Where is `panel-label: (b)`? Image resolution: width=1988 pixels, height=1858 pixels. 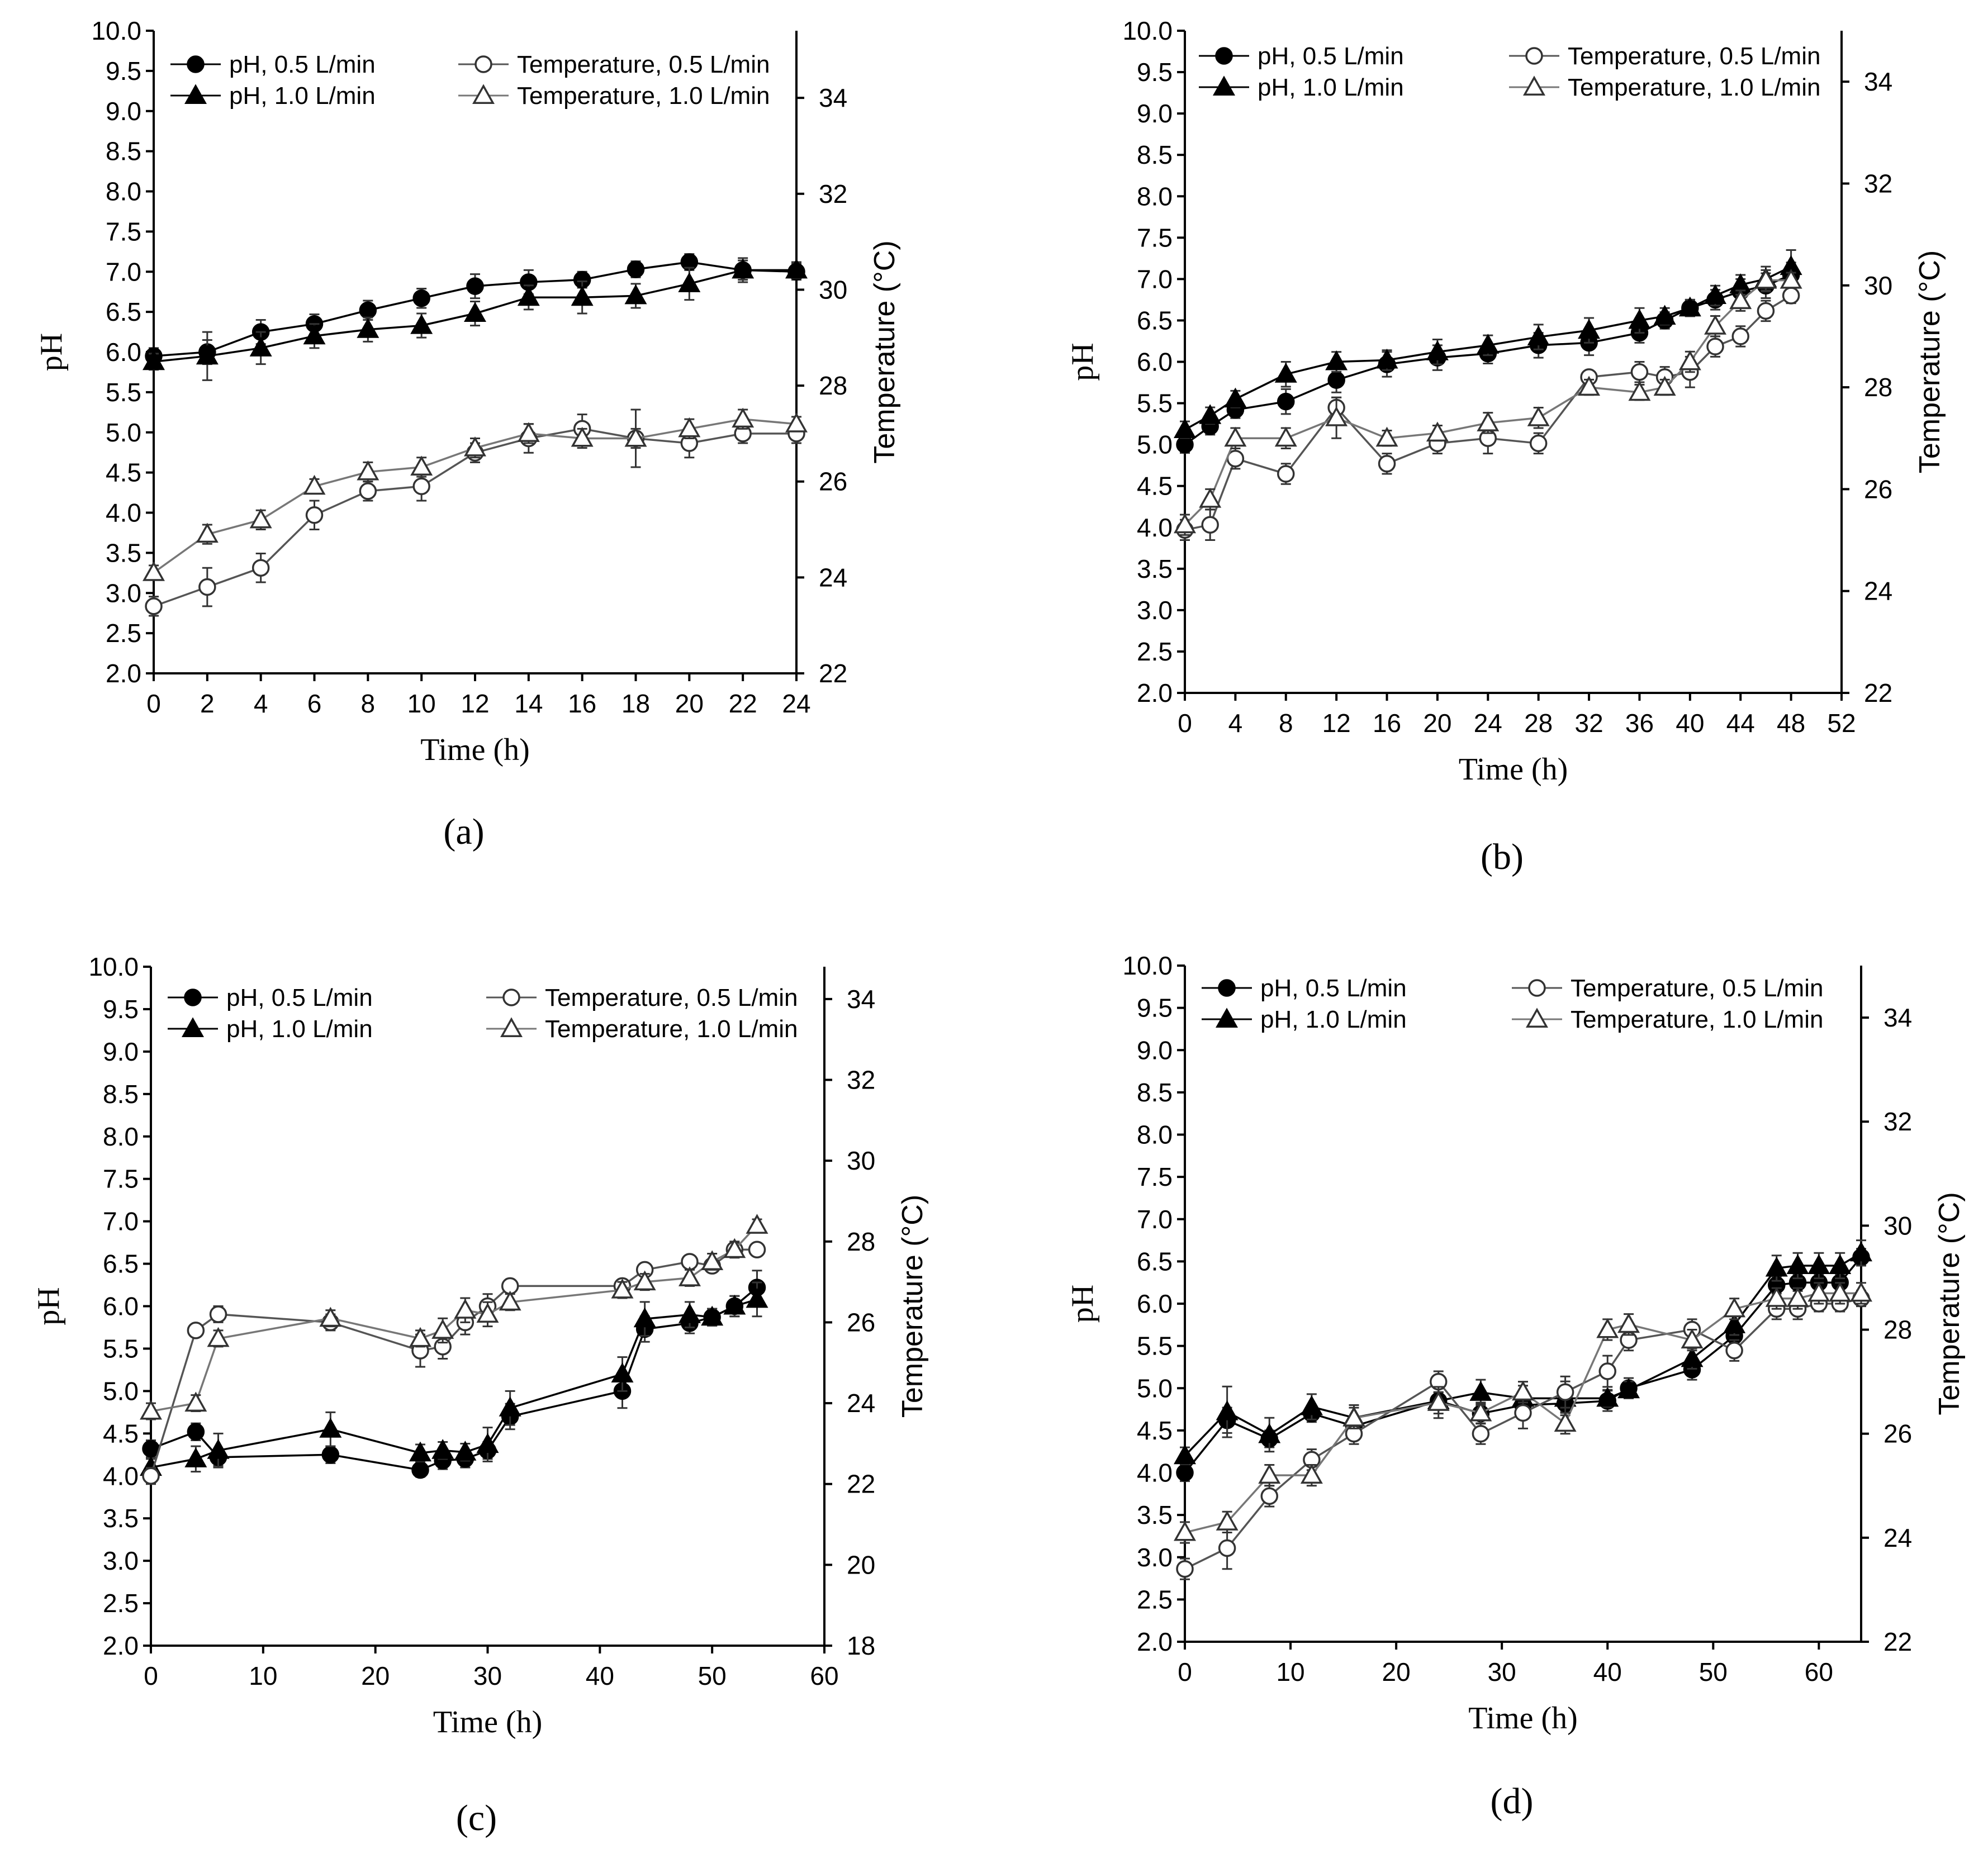
panel-label: (b) is located at coordinates (1503, 857).